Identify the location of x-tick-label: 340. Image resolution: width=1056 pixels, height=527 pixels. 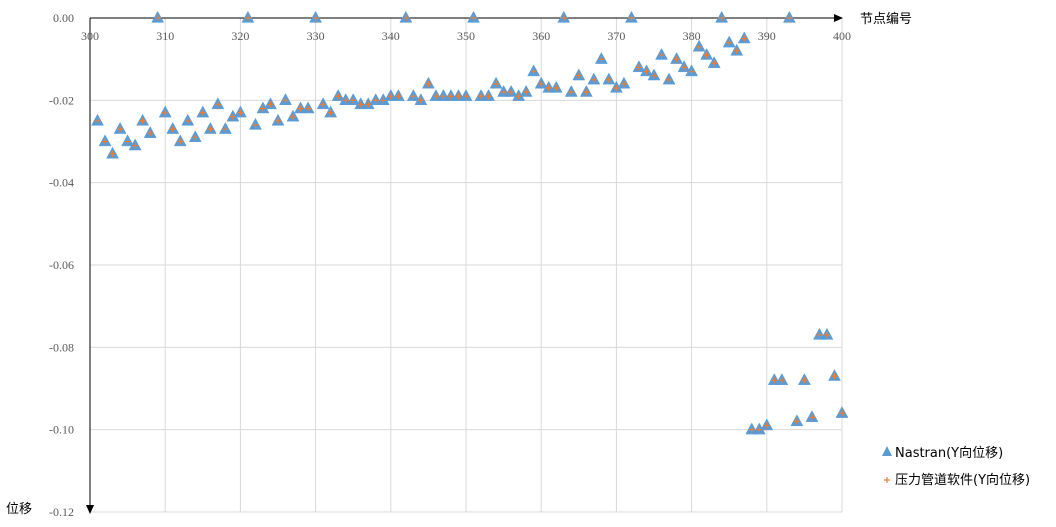
(391, 36).